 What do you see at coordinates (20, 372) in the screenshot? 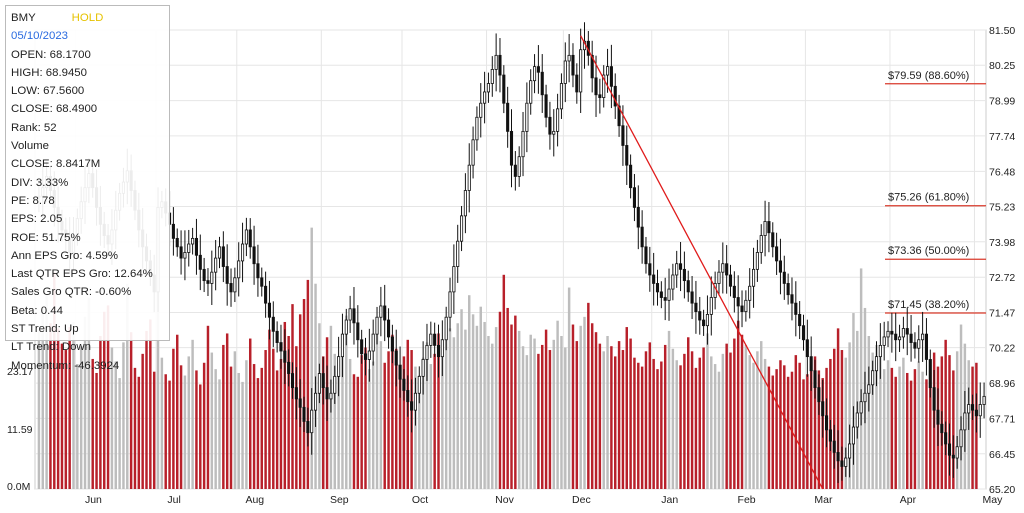
I see `volume-tick-label: 23.17` at bounding box center [20, 372].